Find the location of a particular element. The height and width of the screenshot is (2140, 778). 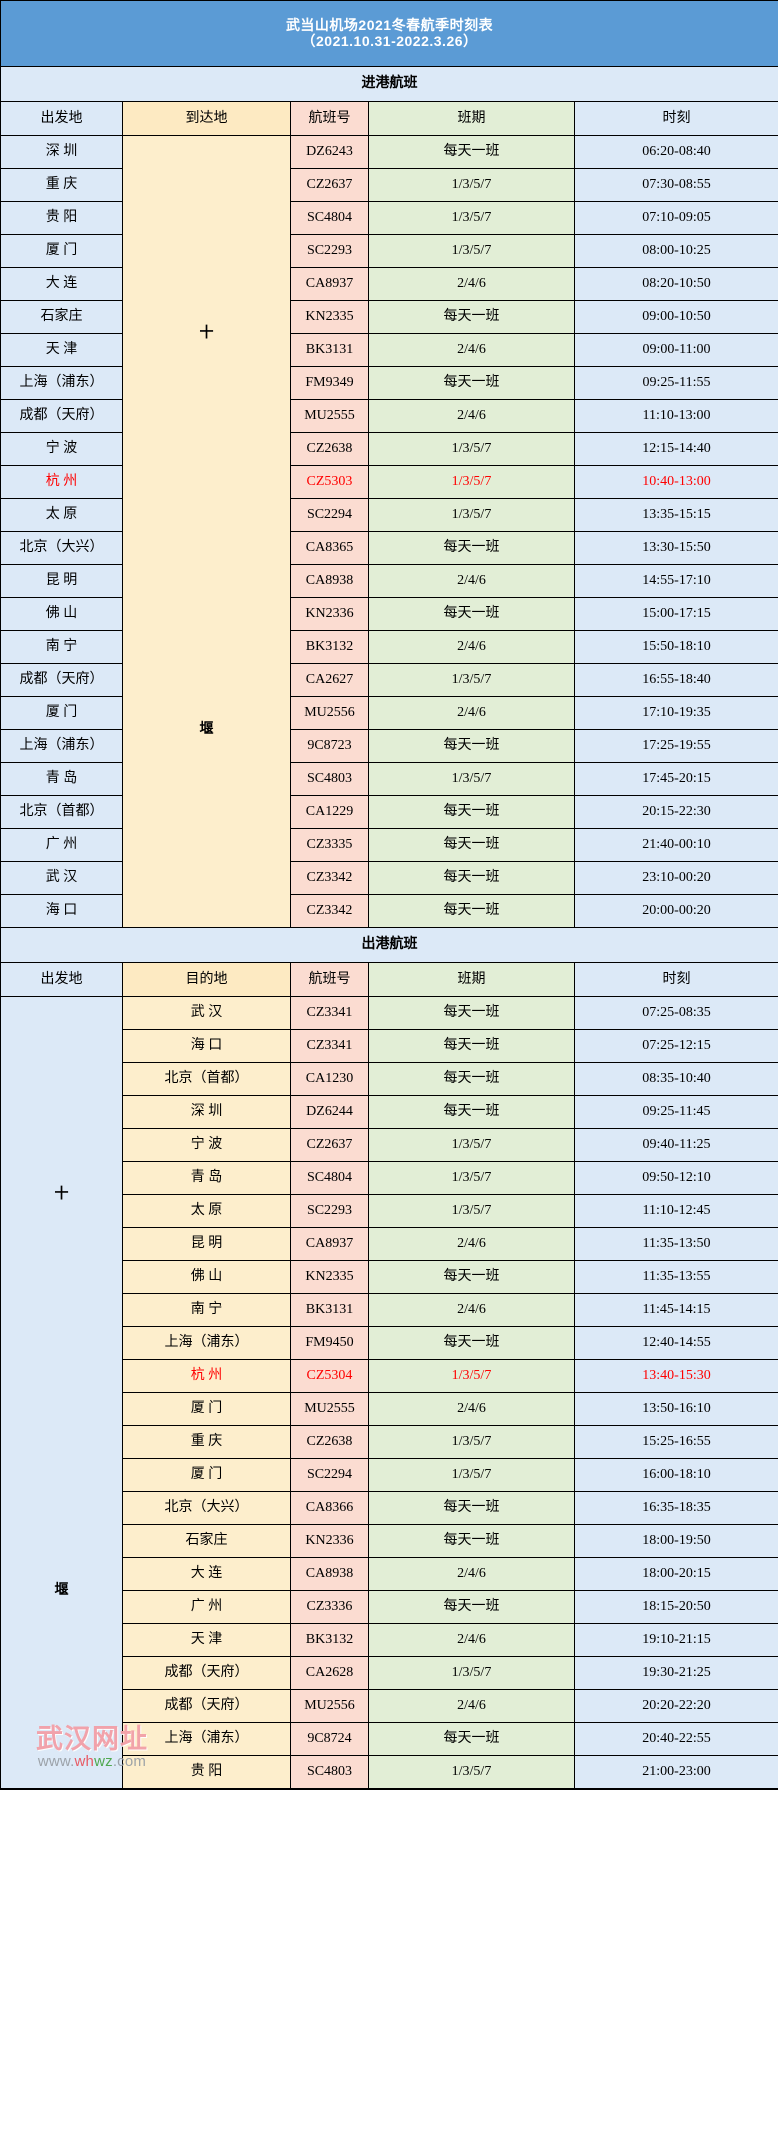

cell-flight-number: 9C8723 is located at coordinates (329, 746).